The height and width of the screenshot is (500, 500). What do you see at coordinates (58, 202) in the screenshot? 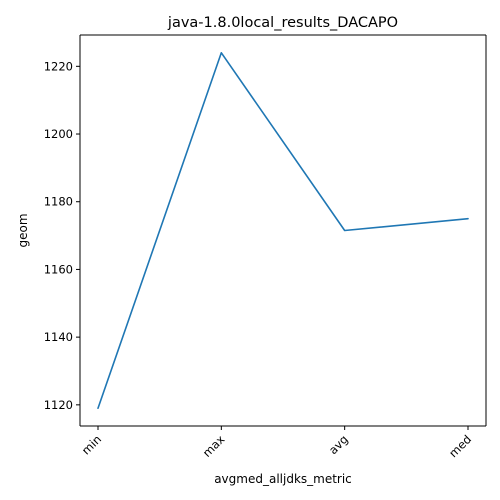
I see `y-tick-label: 1180` at bounding box center [58, 202].